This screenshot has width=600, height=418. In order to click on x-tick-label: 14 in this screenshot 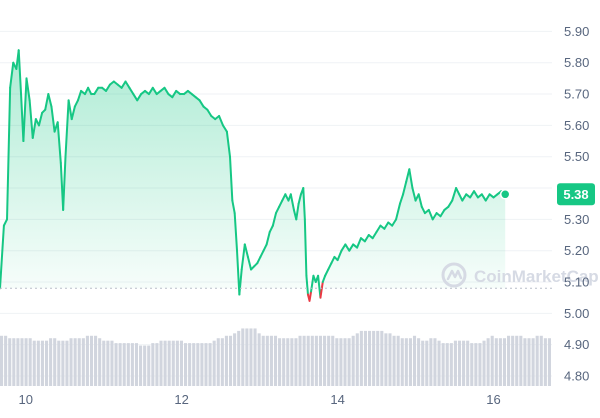, I will do `click(337, 399)`.